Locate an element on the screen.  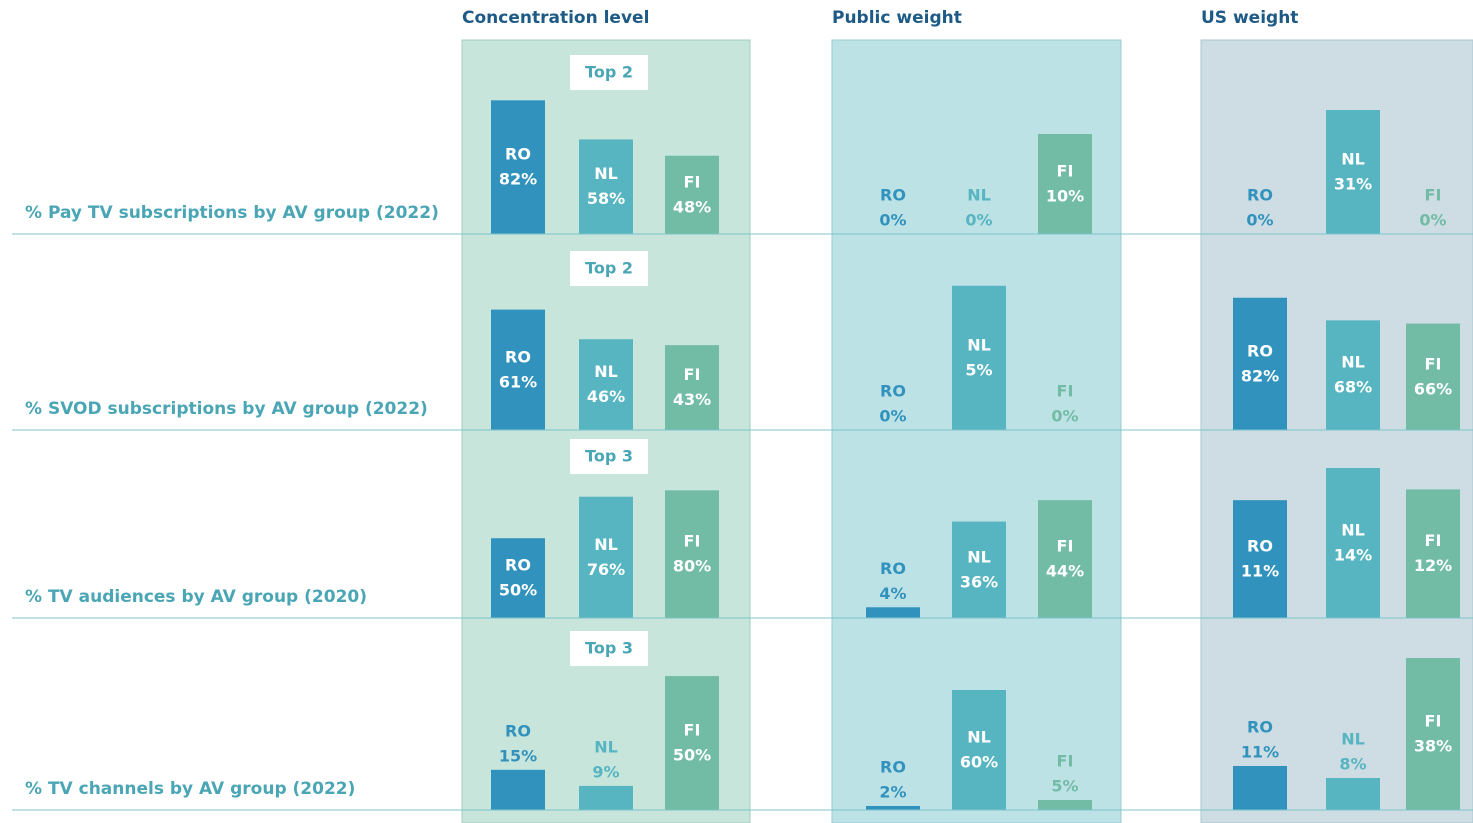
bar-value: 82% is located at coordinates (518, 179).